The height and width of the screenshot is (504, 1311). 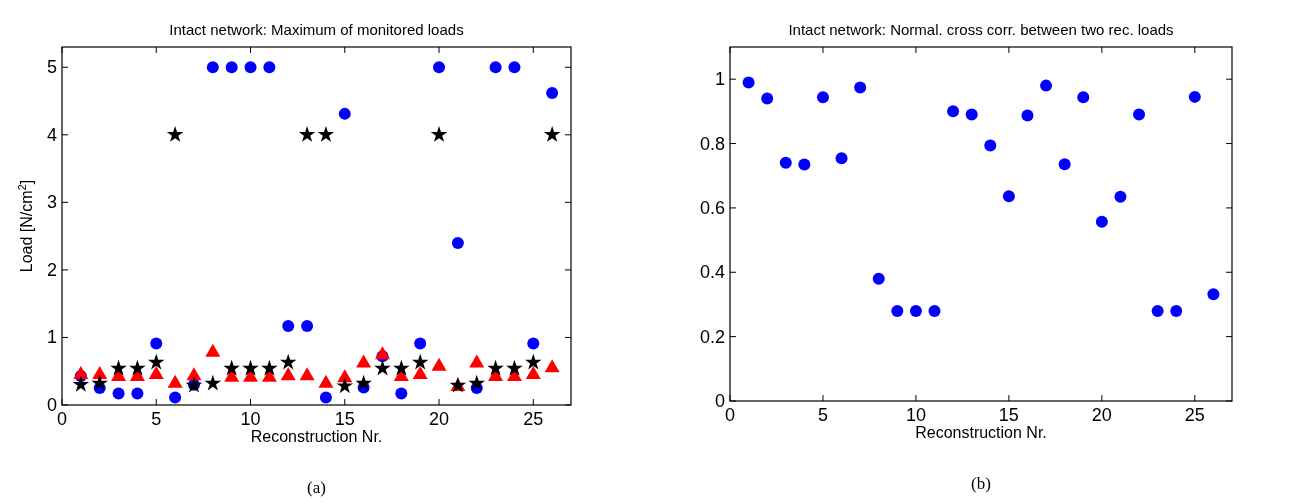 What do you see at coordinates (981, 29) in the screenshot?
I see `chart-title: Intact network: Normal. cross corr. between two rec. loads` at bounding box center [981, 29].